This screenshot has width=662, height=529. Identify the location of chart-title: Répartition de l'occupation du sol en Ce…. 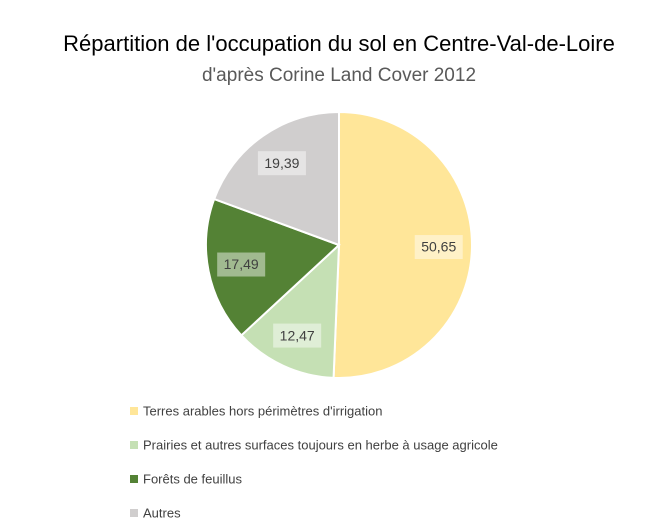
(339, 43).